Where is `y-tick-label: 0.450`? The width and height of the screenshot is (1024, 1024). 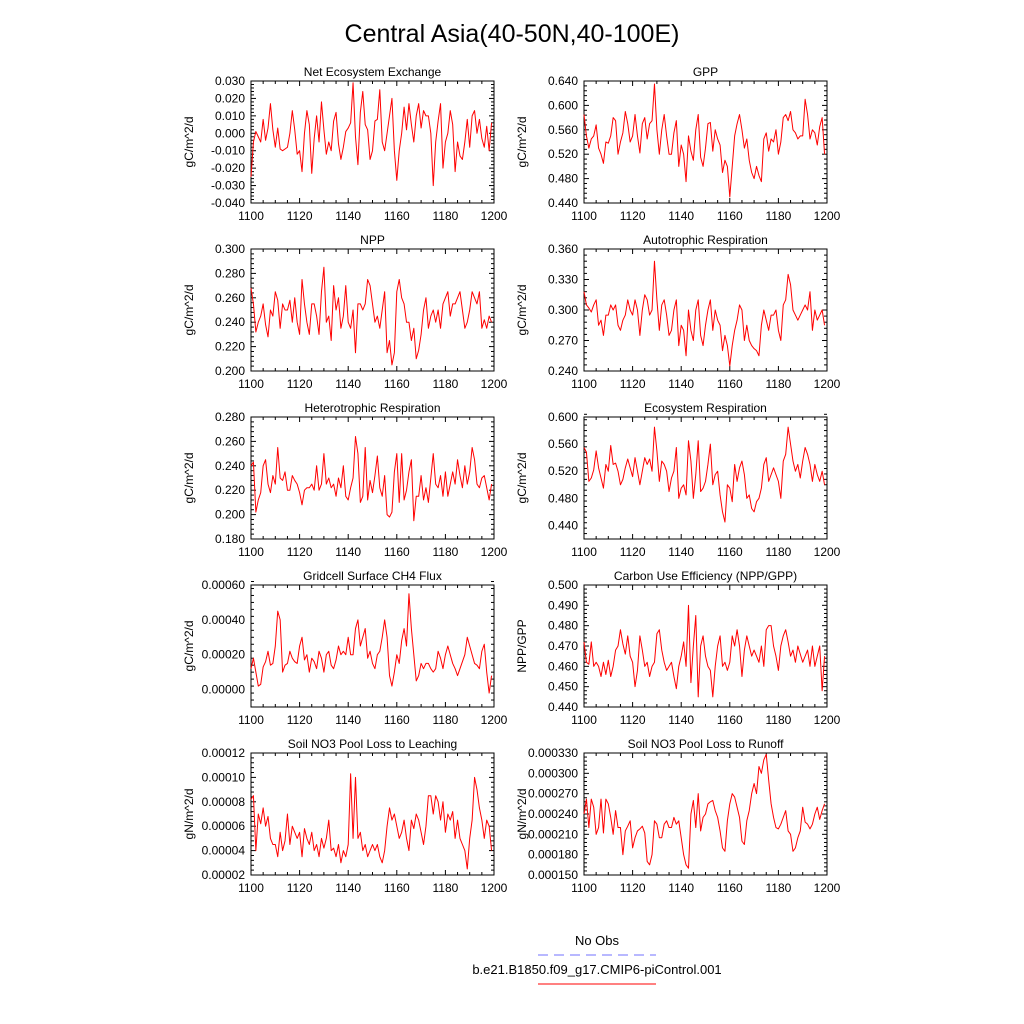 y-tick-label: 0.450 is located at coordinates (563, 687).